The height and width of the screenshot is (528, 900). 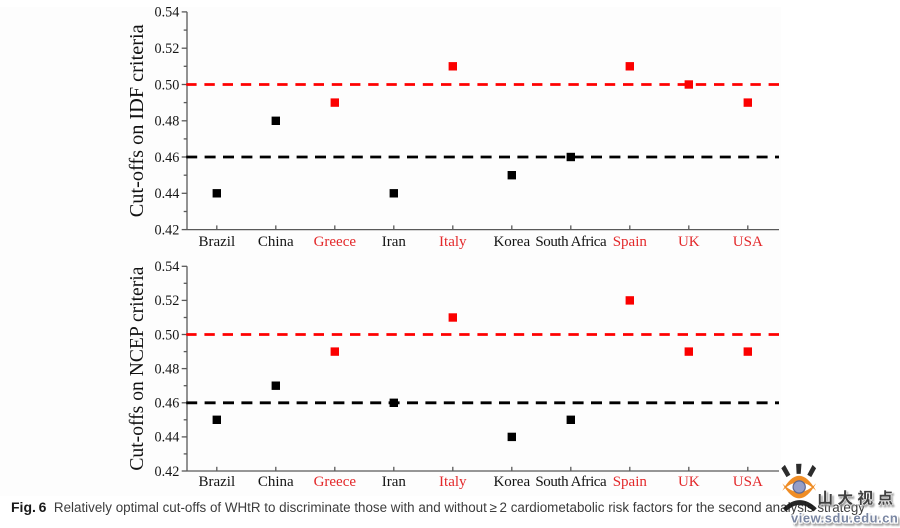 What do you see at coordinates (137, 120) in the screenshot?
I see `svg-text: Cut-offs on IDF criteria` at bounding box center [137, 120].